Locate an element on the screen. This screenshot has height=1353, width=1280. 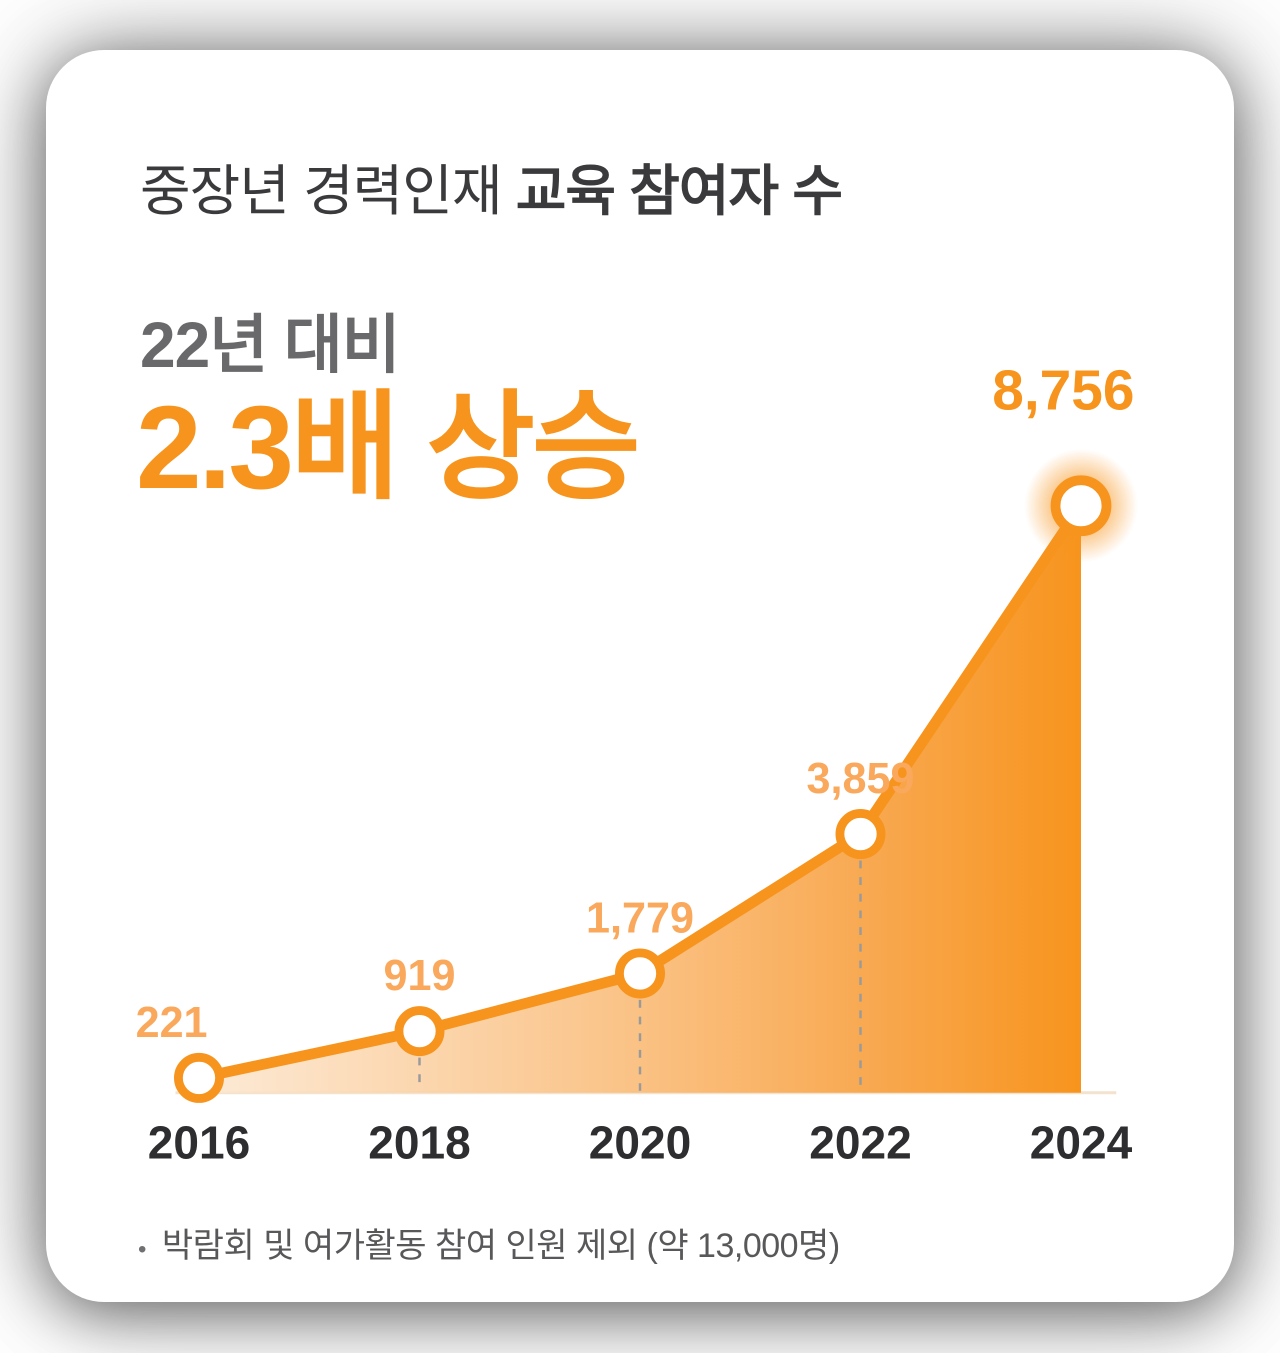
headline-highlight: 2.3배 상승 is located at coordinates (388, 448).